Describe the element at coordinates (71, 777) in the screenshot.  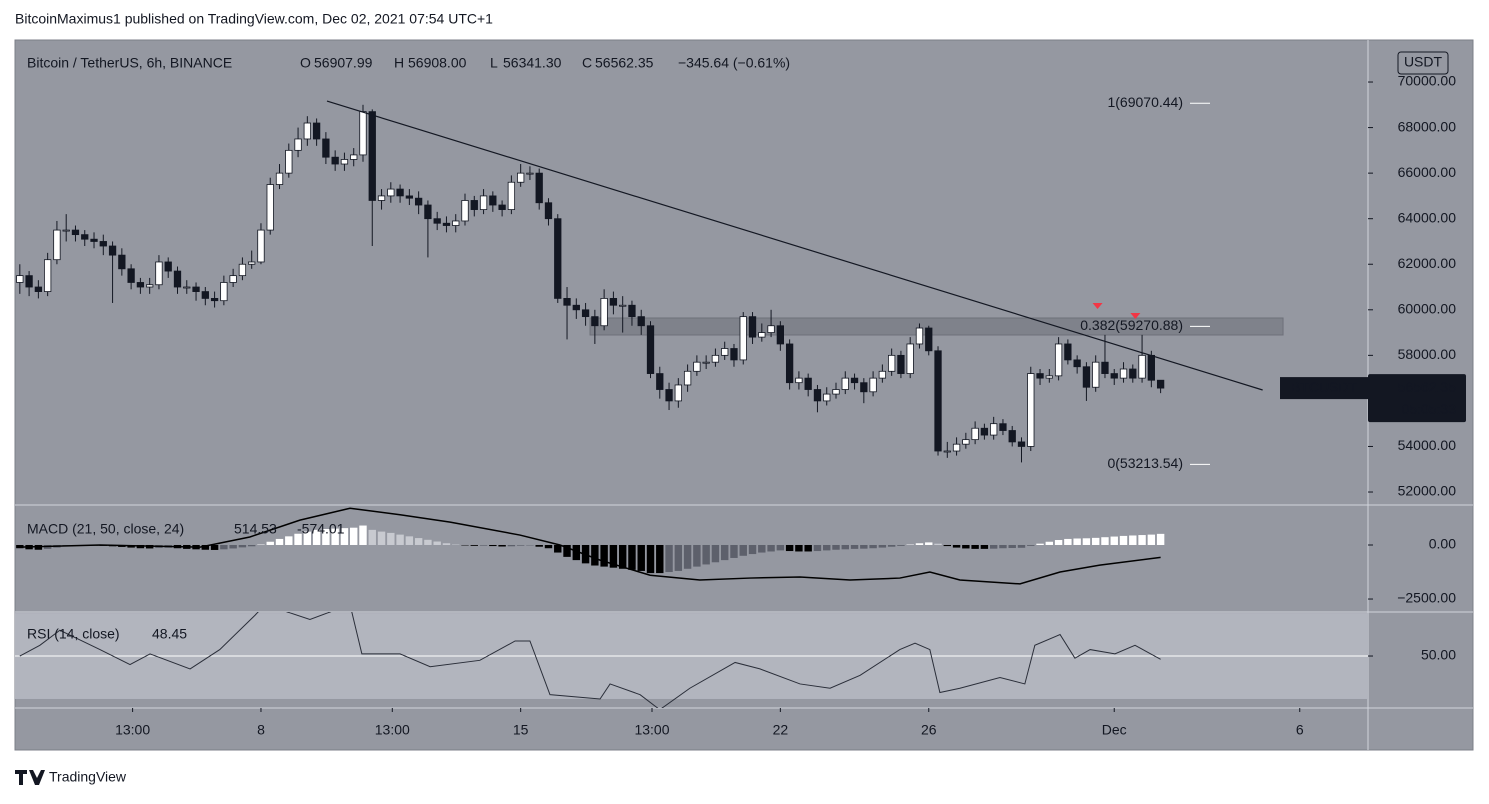
I see `footer-logo: TradingView` at that location.